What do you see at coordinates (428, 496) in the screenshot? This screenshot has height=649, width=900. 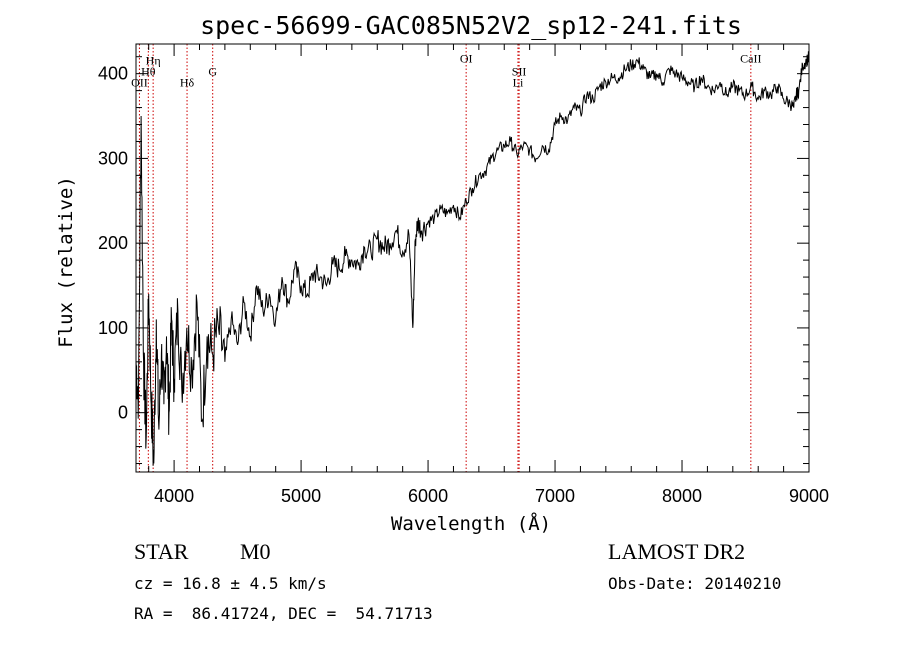 I see `x-tick-label: 6000` at bounding box center [428, 496].